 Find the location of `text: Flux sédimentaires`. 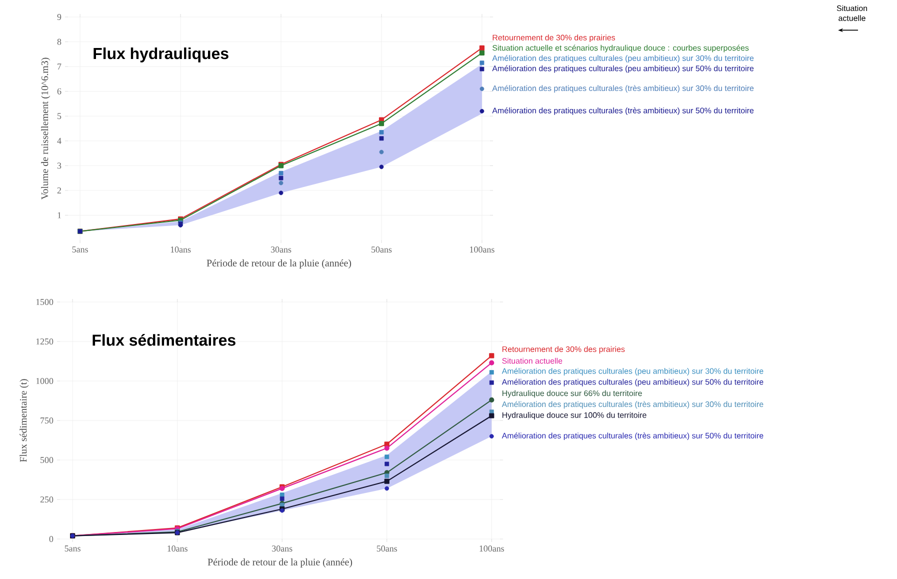

text: Flux sédimentaires is located at coordinates (164, 340).